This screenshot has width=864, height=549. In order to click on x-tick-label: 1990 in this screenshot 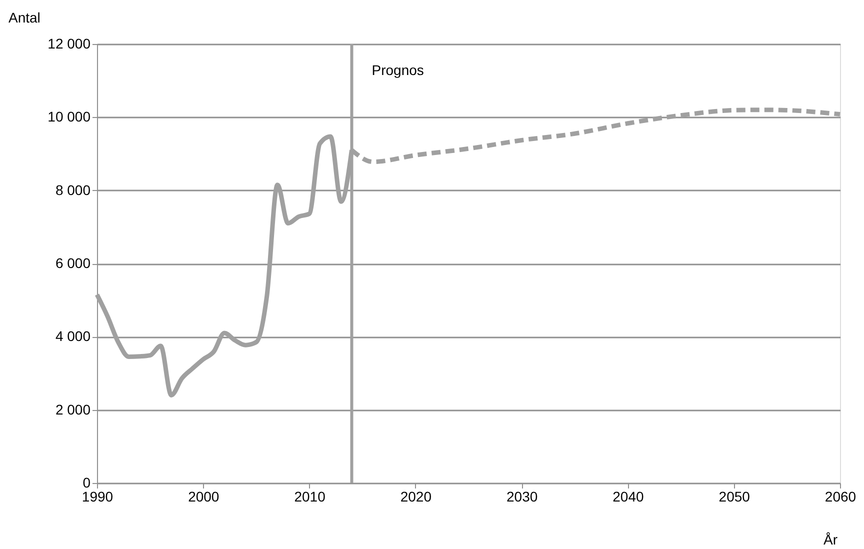, I will do `click(98, 496)`.